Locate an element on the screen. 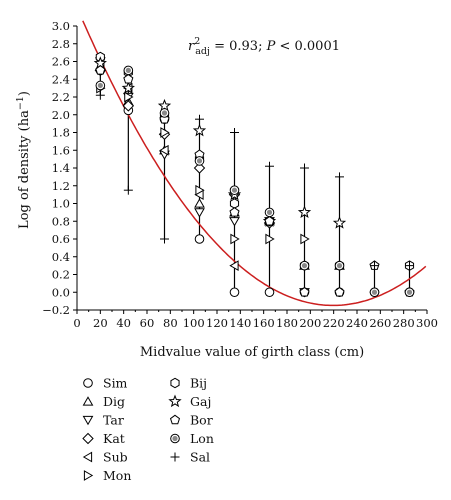  hexagon-marker is located at coordinates (234, 203).